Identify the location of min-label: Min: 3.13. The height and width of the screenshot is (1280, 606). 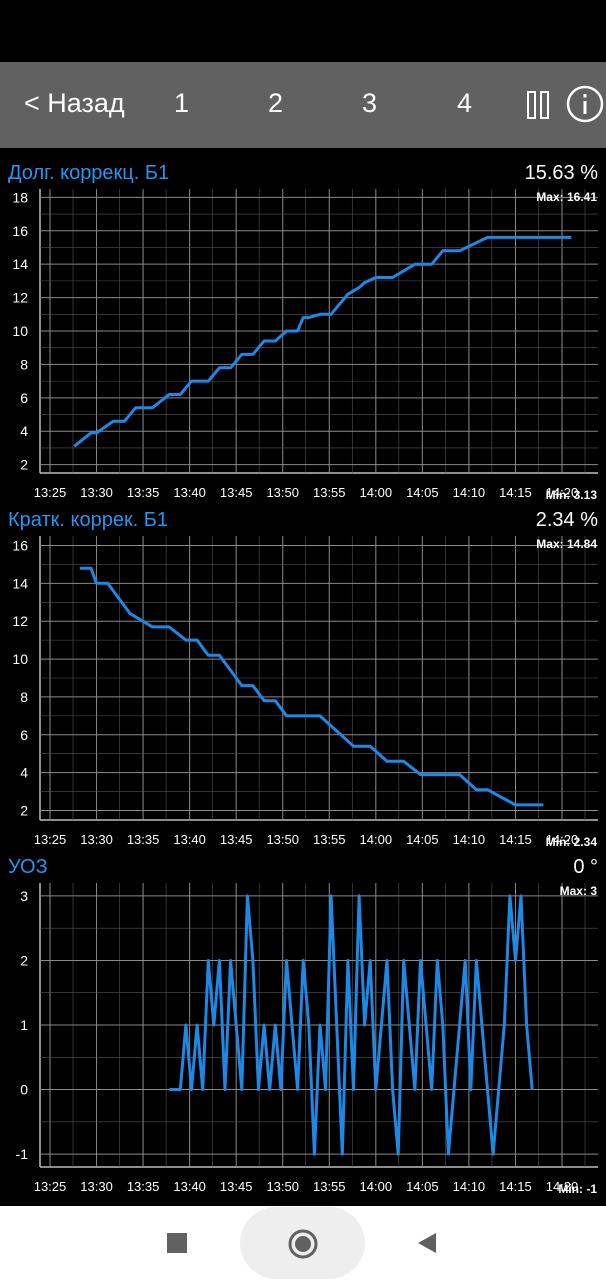
(572, 495).